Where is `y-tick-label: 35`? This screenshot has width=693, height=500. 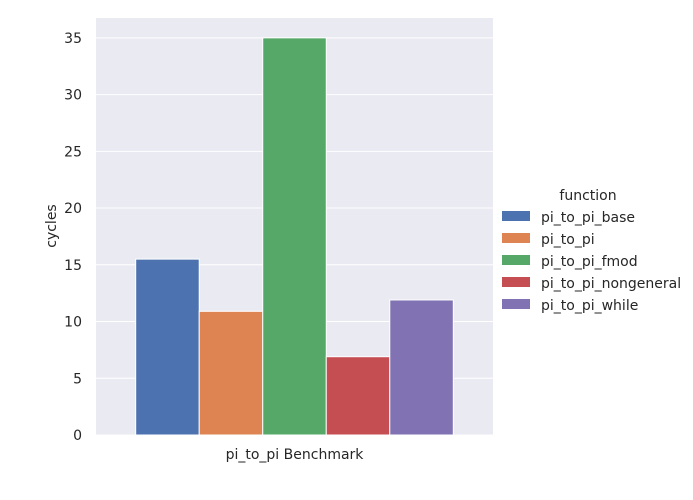
y-tick-label: 35 is located at coordinates (73, 39).